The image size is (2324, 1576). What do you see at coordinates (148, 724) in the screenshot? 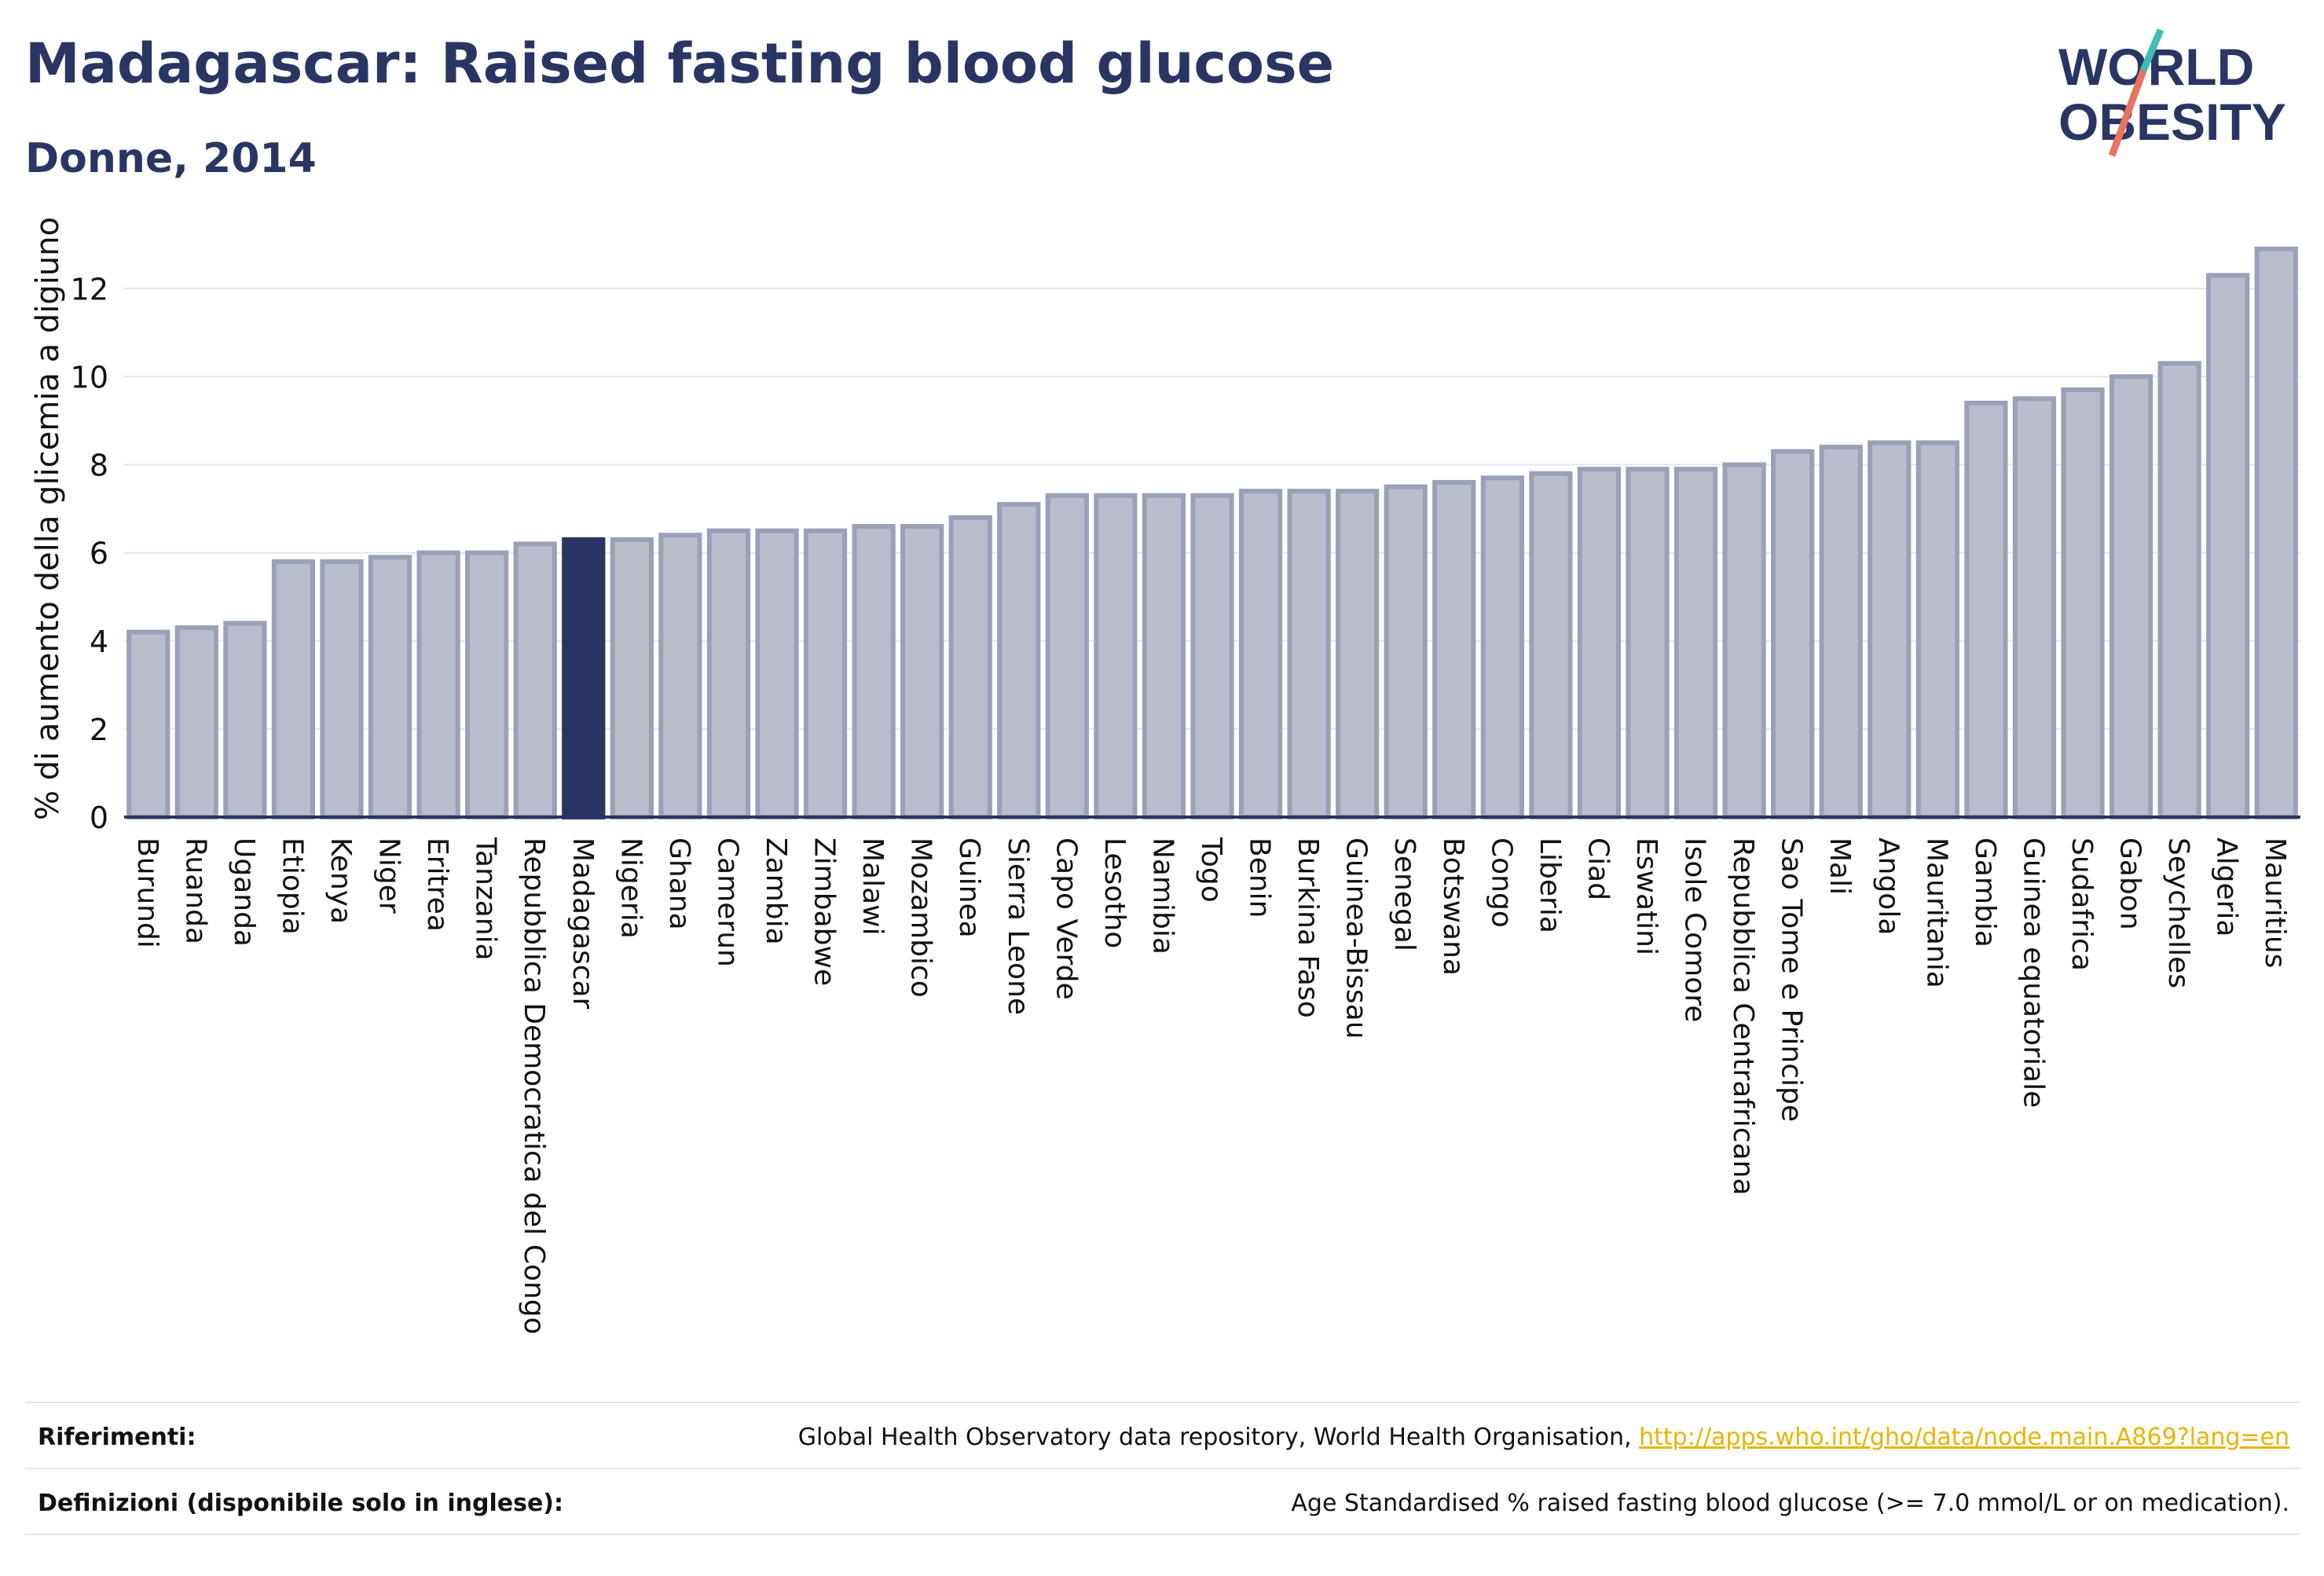
I see `bar-burundi` at bounding box center [148, 724].